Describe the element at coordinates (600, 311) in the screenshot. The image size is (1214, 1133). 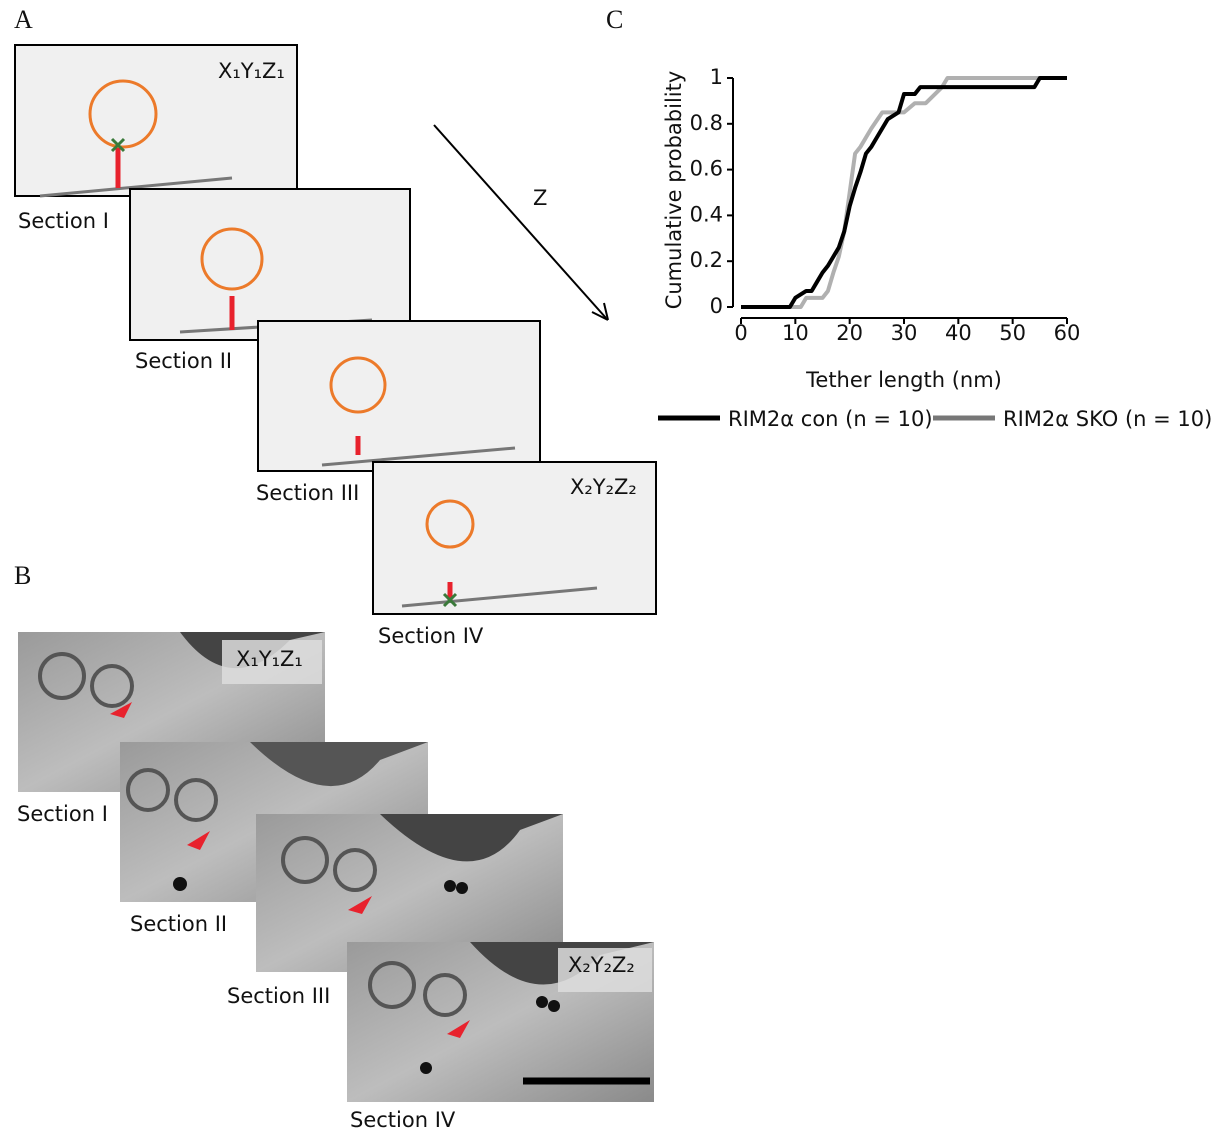
I see `z-arrowhead` at that location.